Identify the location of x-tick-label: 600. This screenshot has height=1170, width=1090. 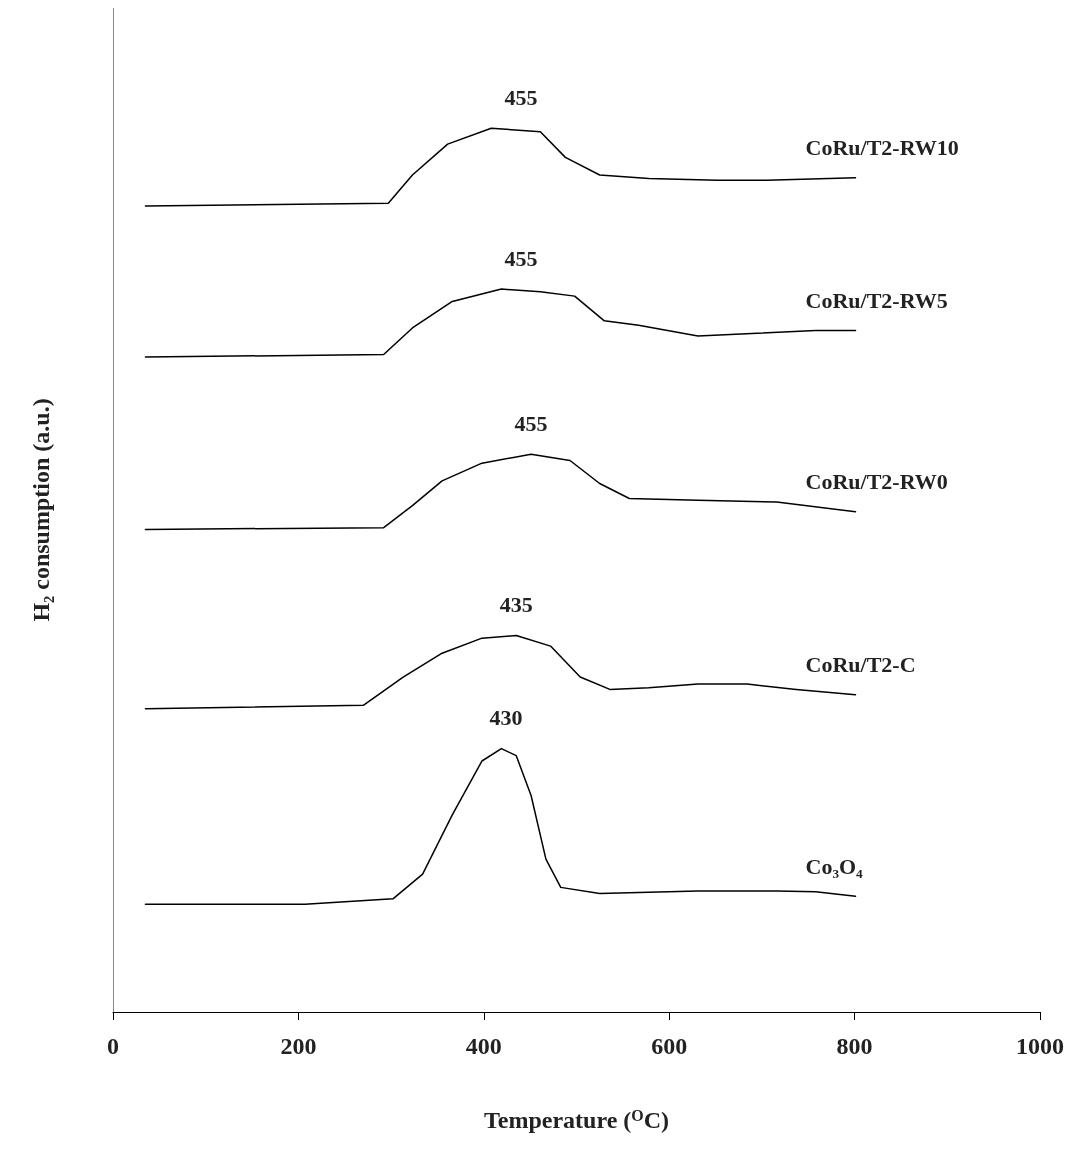
(669, 1046).